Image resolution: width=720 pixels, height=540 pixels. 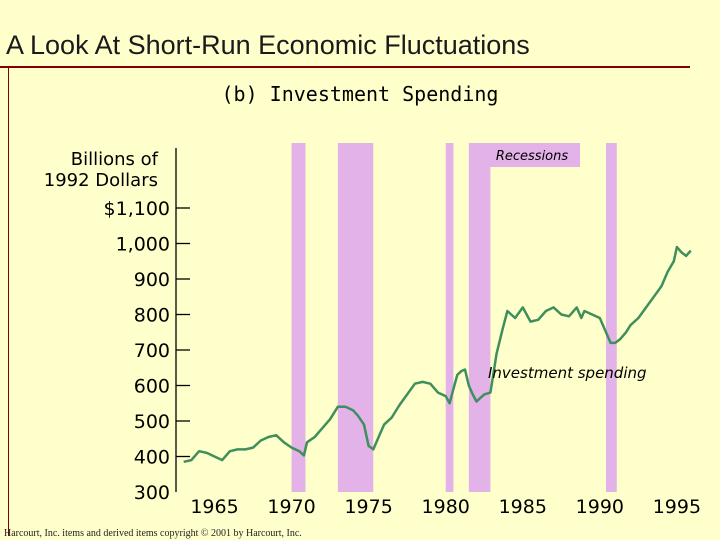 I want to click on recessions-legend-label: Recessions, so click(x=532, y=156).